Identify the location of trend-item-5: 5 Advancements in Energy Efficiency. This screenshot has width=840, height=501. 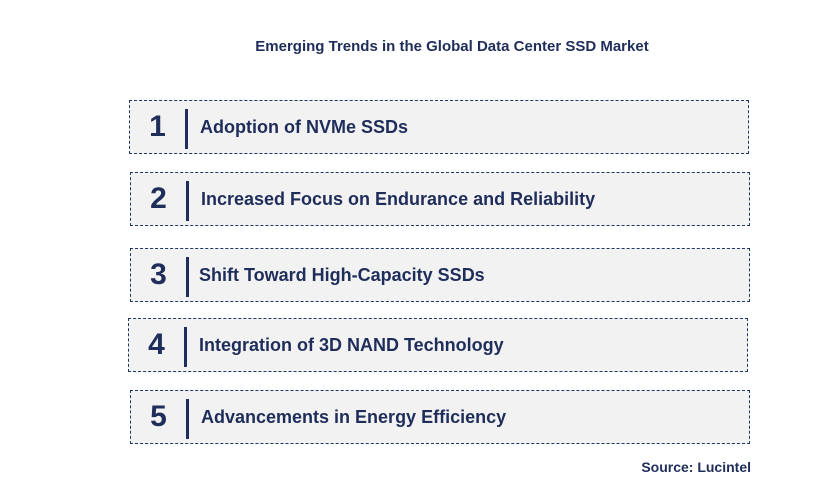
(440, 417).